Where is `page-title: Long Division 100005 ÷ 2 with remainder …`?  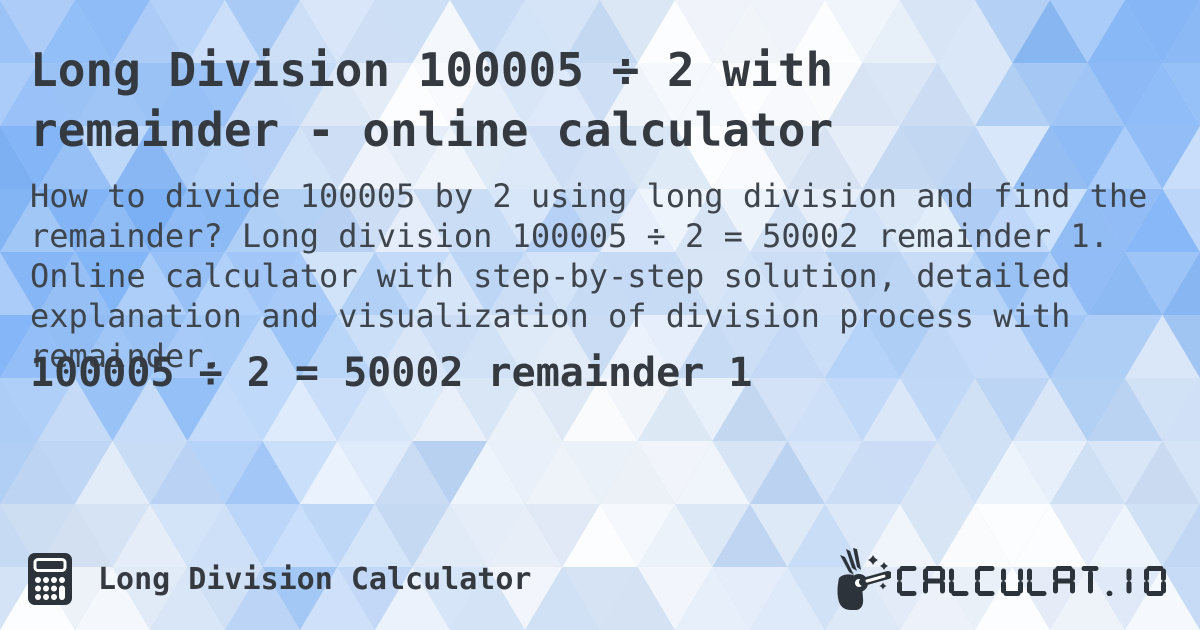
page-title: Long Division 100005 ÷ 2 with remainder … is located at coordinates (432, 100).